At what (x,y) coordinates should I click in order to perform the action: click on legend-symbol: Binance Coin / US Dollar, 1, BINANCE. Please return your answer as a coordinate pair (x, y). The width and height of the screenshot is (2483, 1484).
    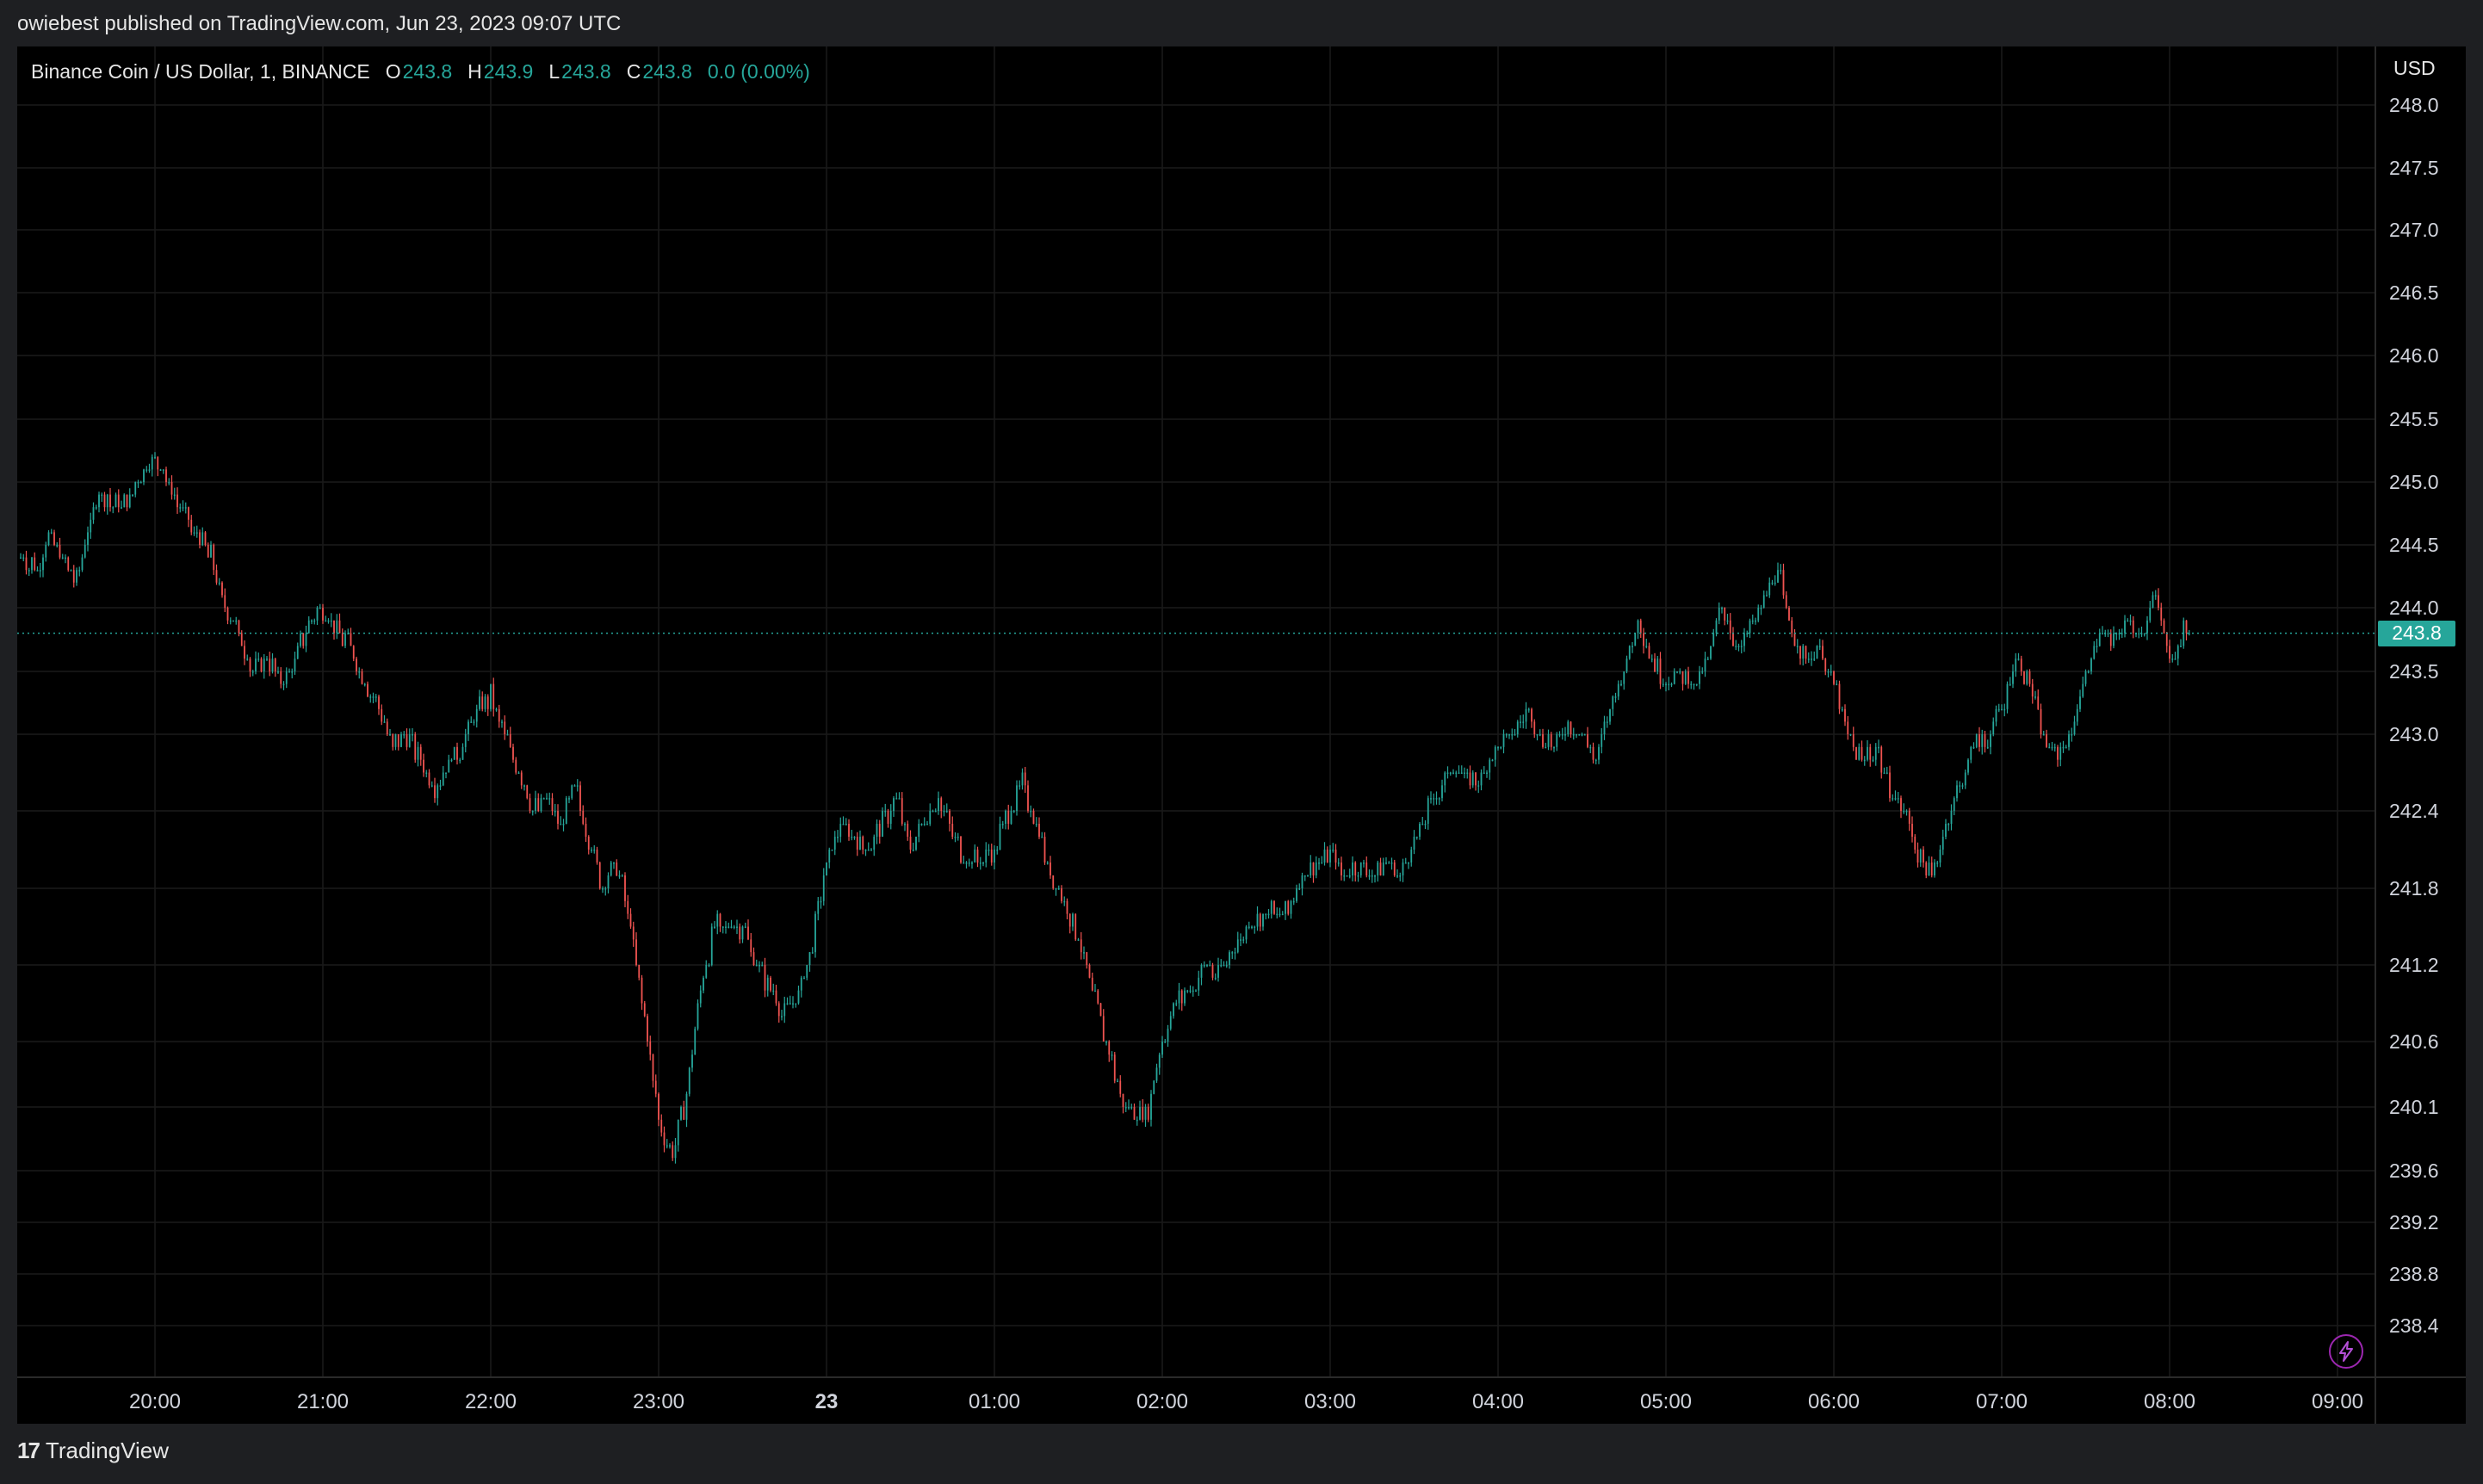
    Looking at the image, I should click on (200, 71).